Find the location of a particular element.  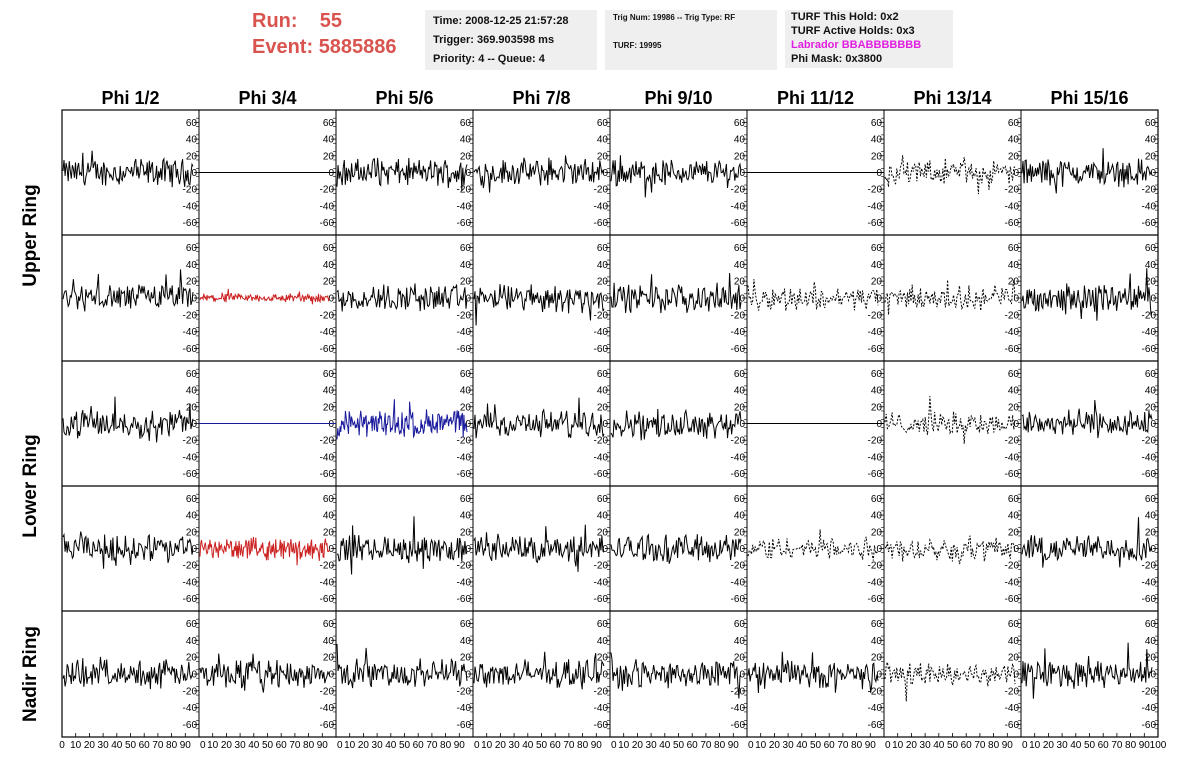

phi-mask-text: Phi Mask: 0x3800 is located at coordinates (837, 59).